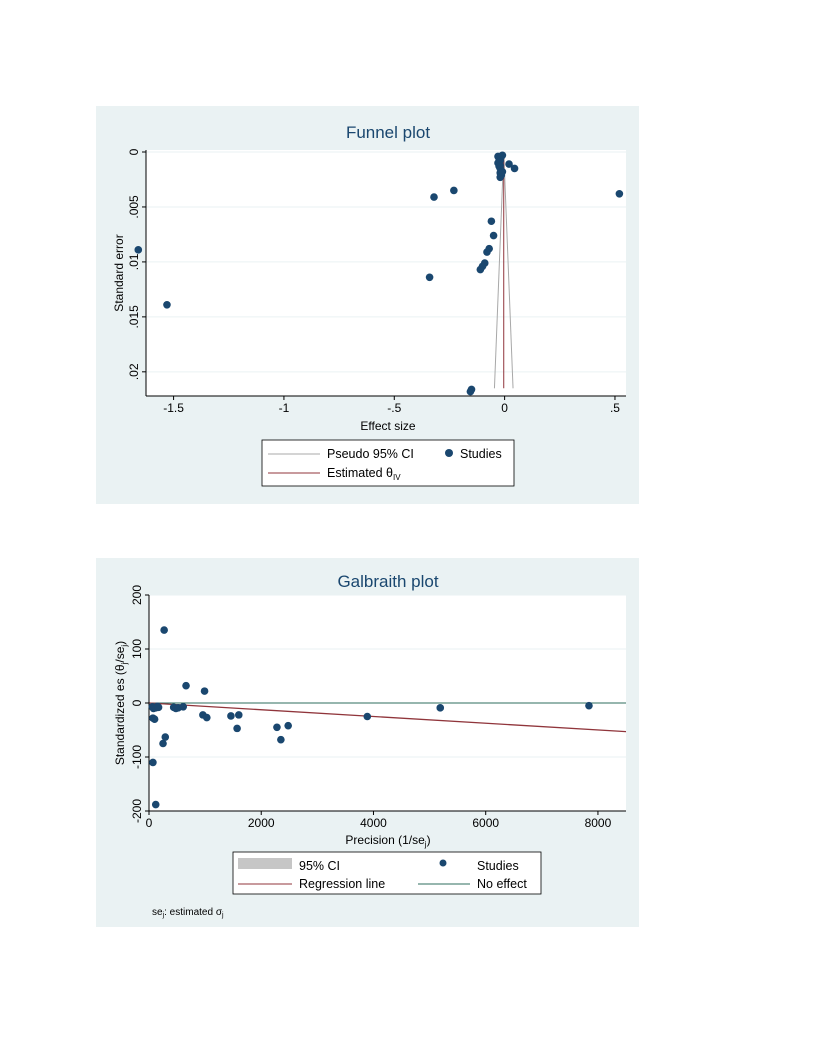 The image size is (816, 1056). I want to click on x-tick-label: 4000, so click(373, 823).